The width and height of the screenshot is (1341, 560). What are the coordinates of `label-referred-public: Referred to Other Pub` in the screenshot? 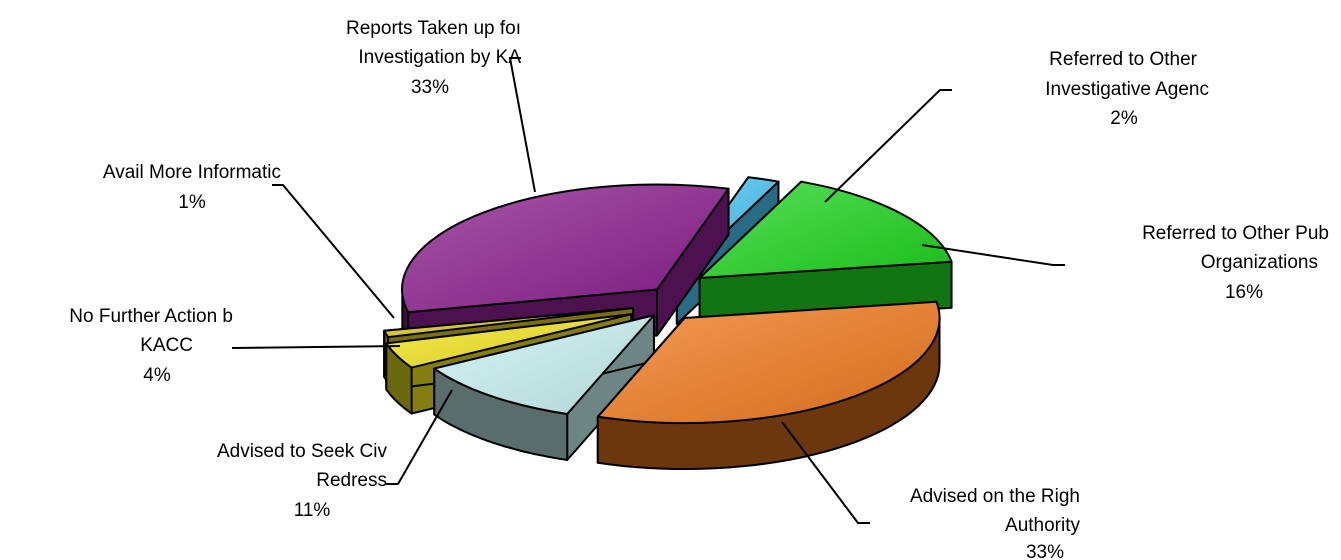 It's located at (1235, 233).